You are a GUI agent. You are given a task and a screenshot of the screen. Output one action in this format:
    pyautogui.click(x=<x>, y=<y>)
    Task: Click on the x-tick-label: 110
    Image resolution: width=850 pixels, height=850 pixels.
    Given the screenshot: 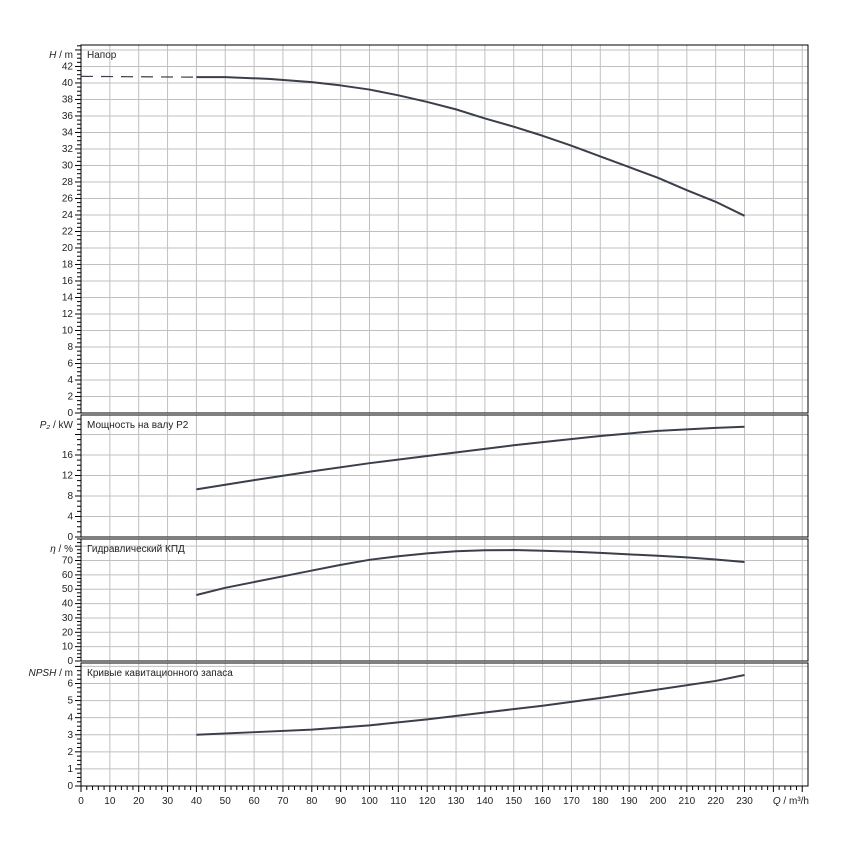 What is the action you would take?
    pyautogui.click(x=398, y=801)
    